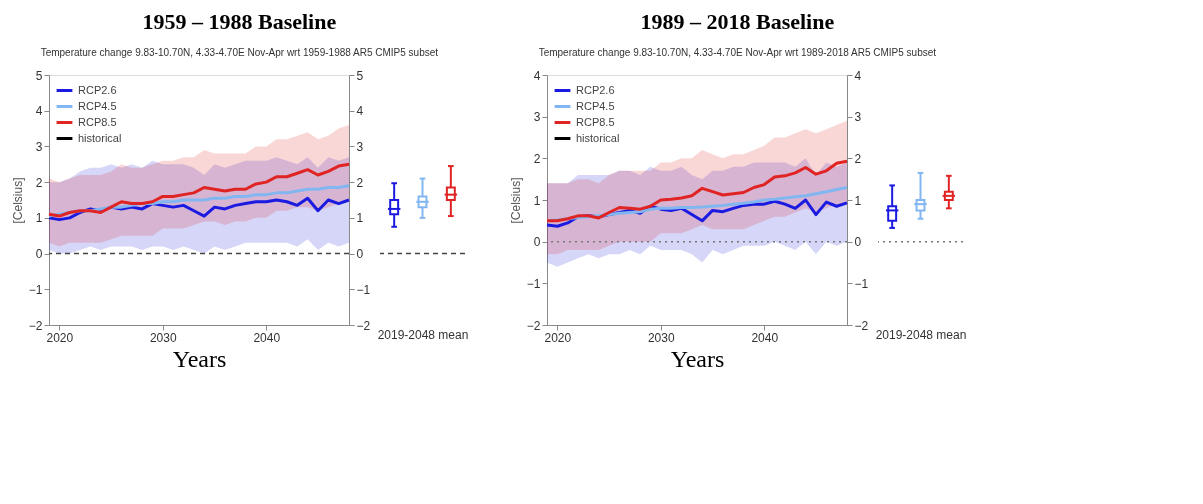 The height and width of the screenshot is (504, 1203). I want to click on chart-subtitle: Temperature change 9.83-10.70N, 4.33-4.70E Nov-Apr wrt 1959-1988 AR5 CMIP5 subset, so click(239, 52).